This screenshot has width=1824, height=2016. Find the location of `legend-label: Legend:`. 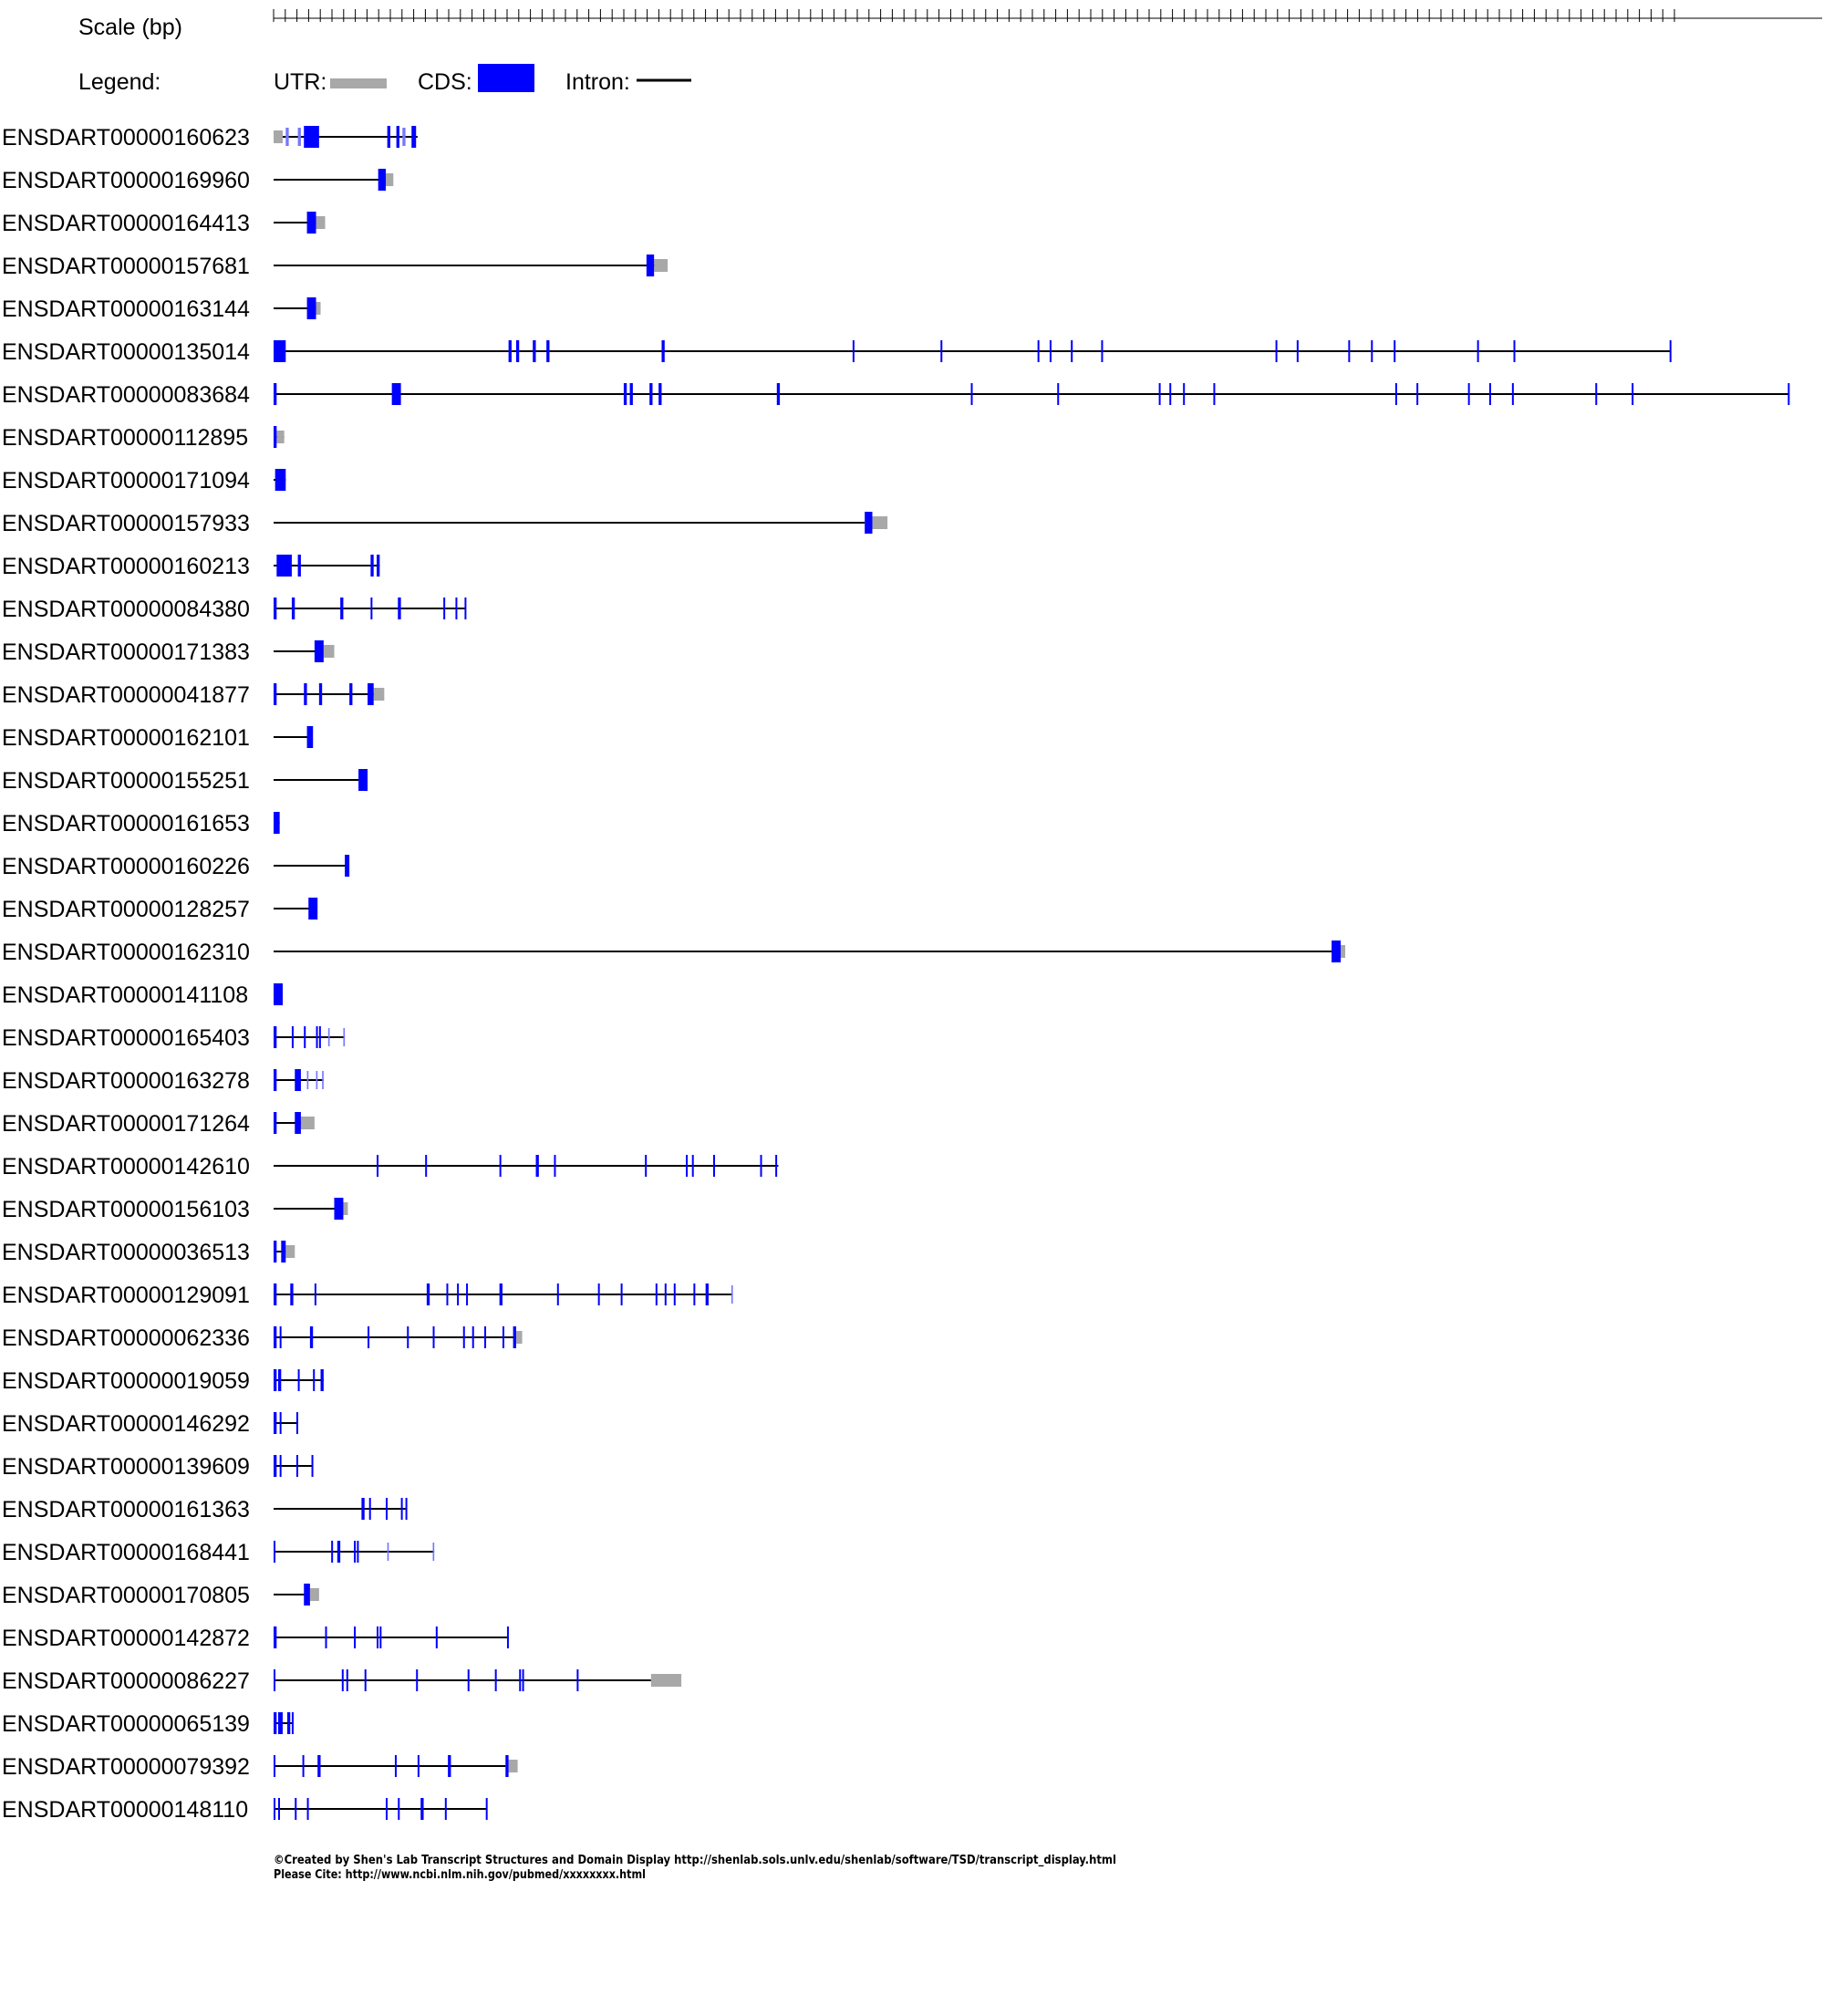

legend-label: Legend: is located at coordinates (120, 82).